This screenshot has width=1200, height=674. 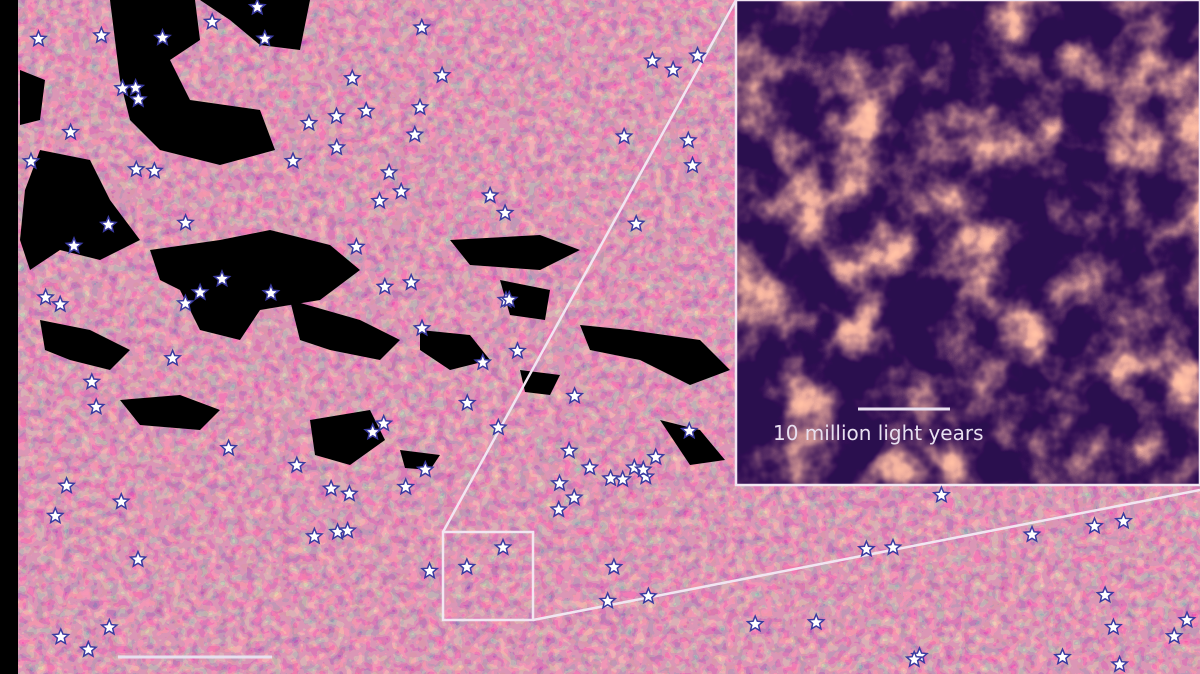 What do you see at coordinates (488, 576) in the screenshot?
I see `zoom-box` at bounding box center [488, 576].